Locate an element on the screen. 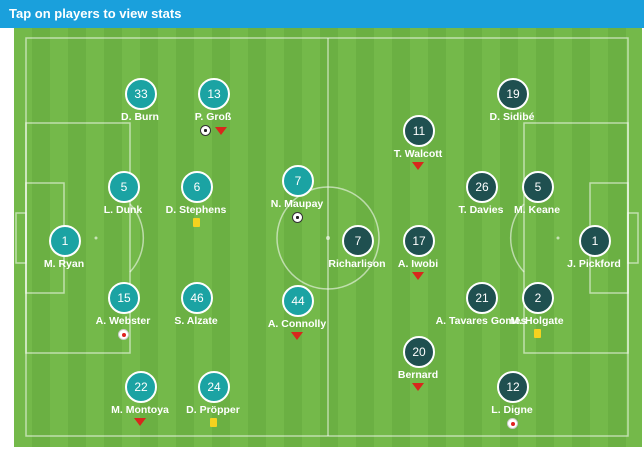 The height and width of the screenshot is (449, 644). player-name: A. Iwobi is located at coordinates (418, 264).